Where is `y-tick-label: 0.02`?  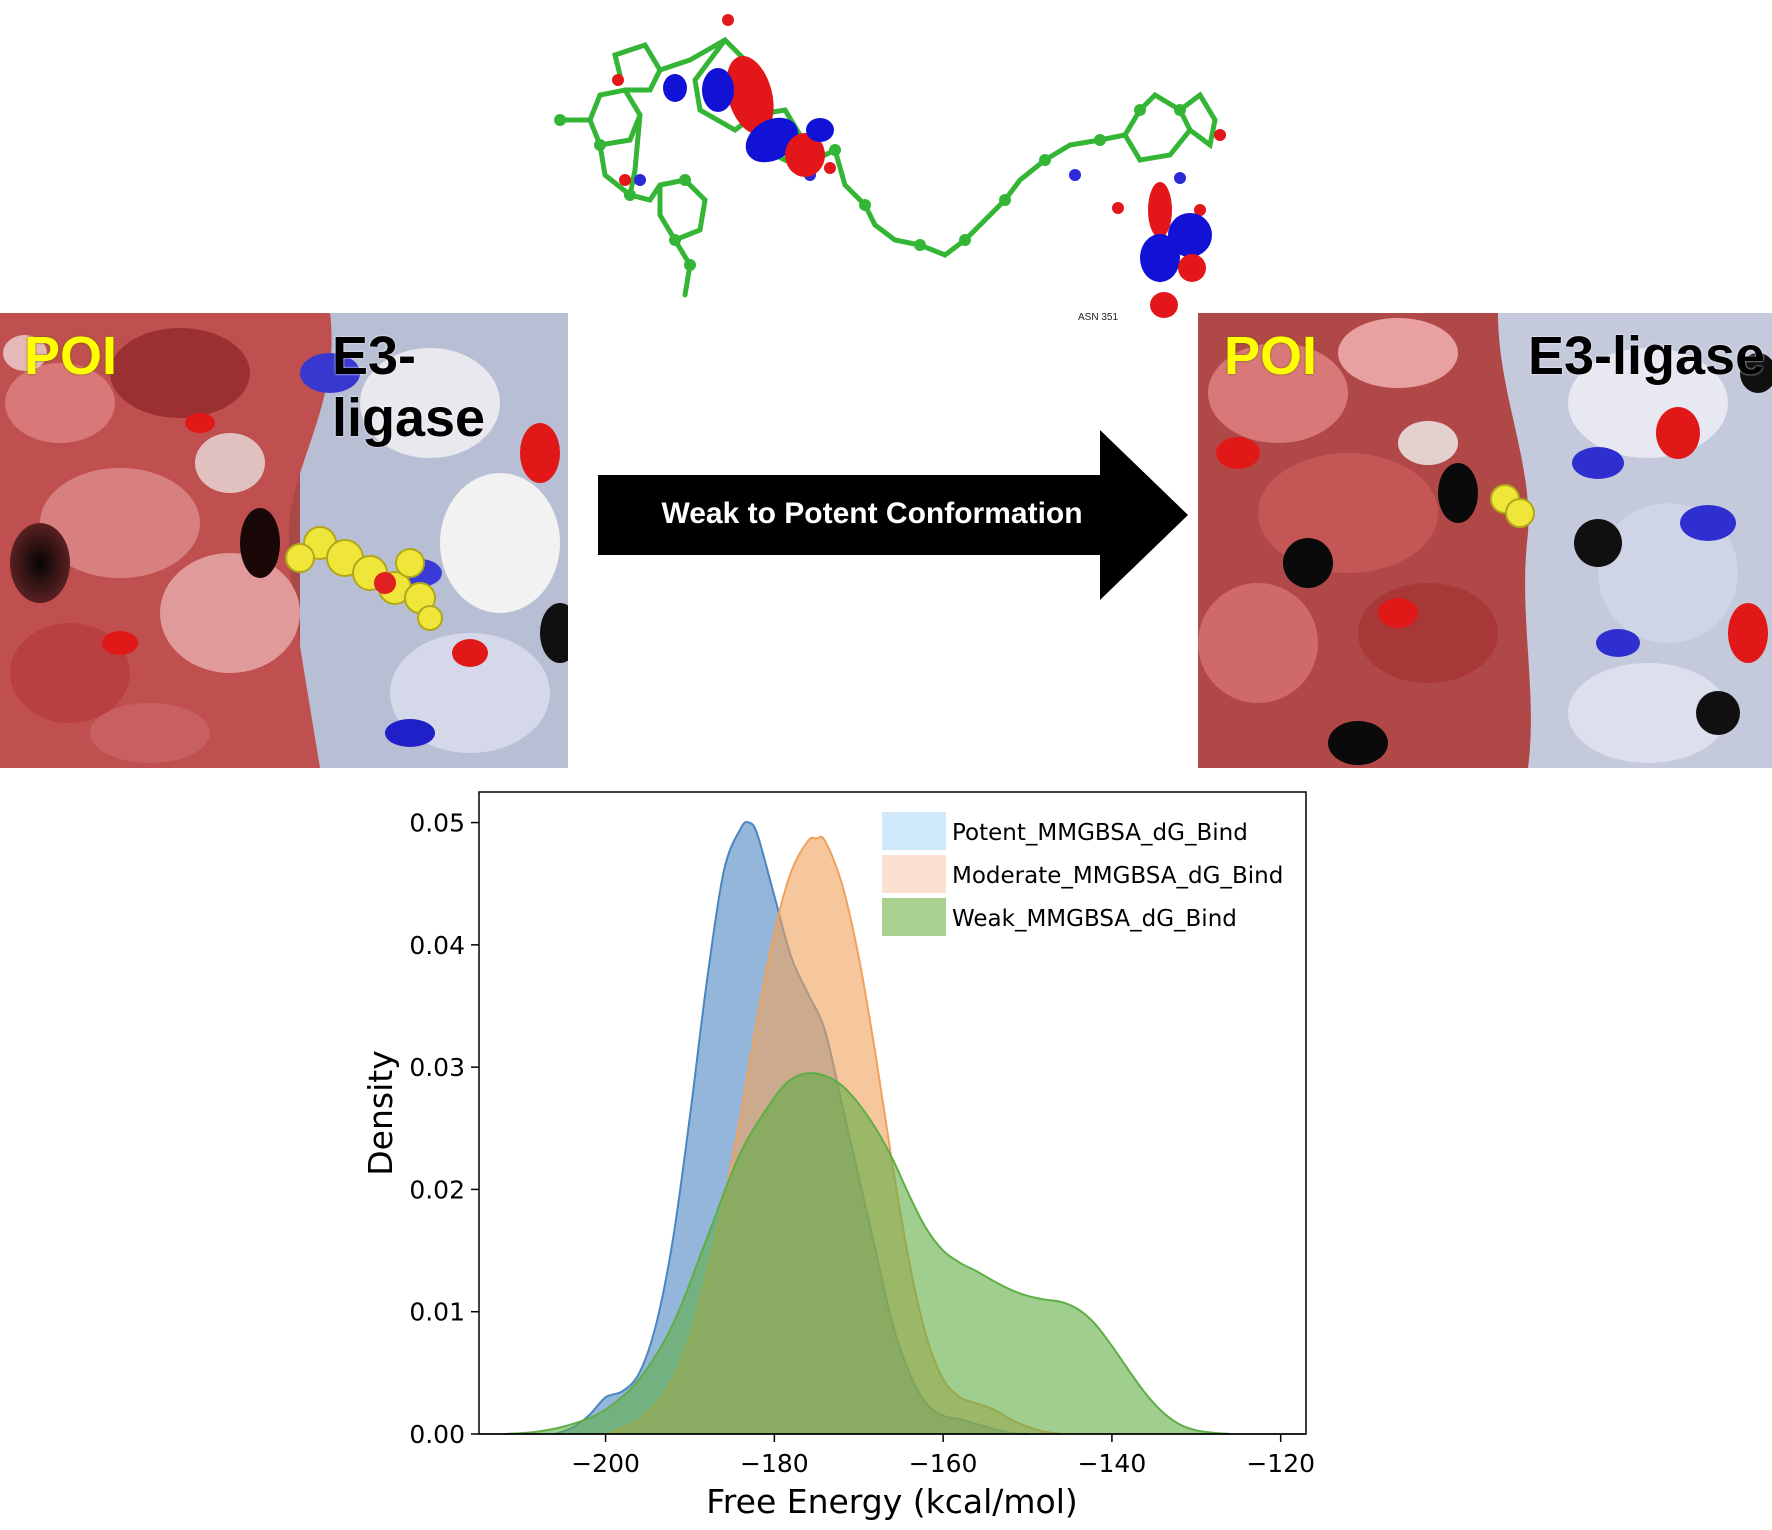
y-tick-label: 0.02 is located at coordinates (437, 1189).